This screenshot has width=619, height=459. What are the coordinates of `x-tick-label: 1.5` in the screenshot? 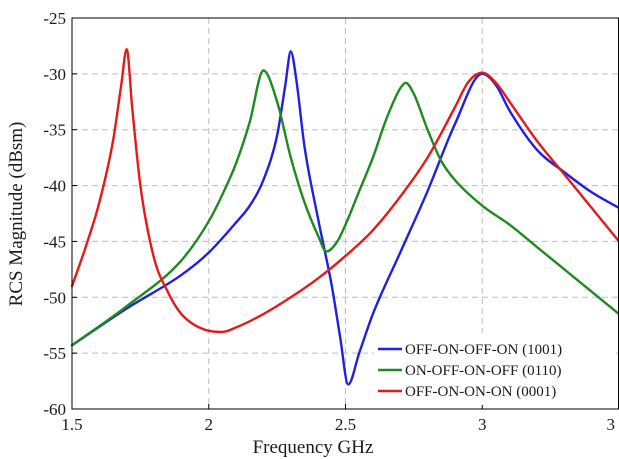 It's located at (71, 424).